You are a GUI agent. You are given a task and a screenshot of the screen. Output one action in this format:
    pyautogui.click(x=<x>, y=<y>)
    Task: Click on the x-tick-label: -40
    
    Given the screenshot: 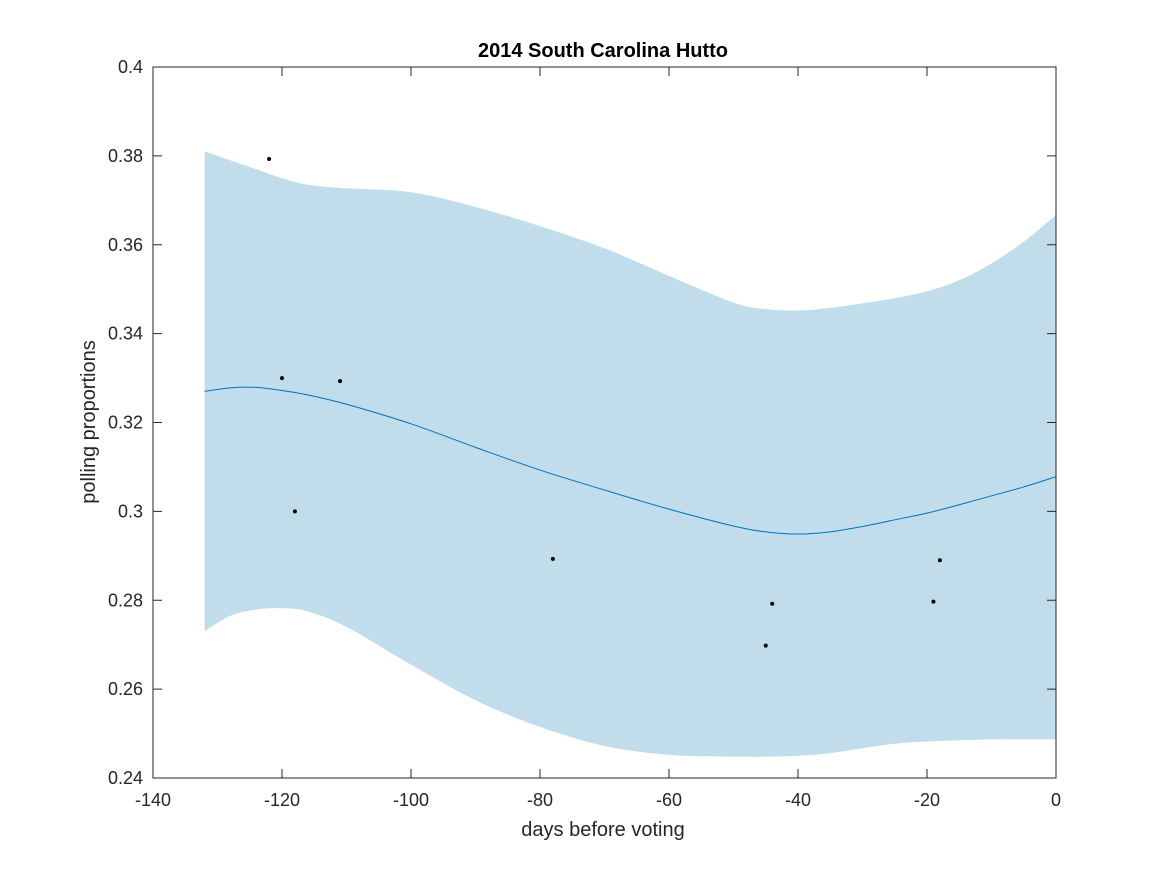 What is the action you would take?
    pyautogui.click(x=798, y=800)
    